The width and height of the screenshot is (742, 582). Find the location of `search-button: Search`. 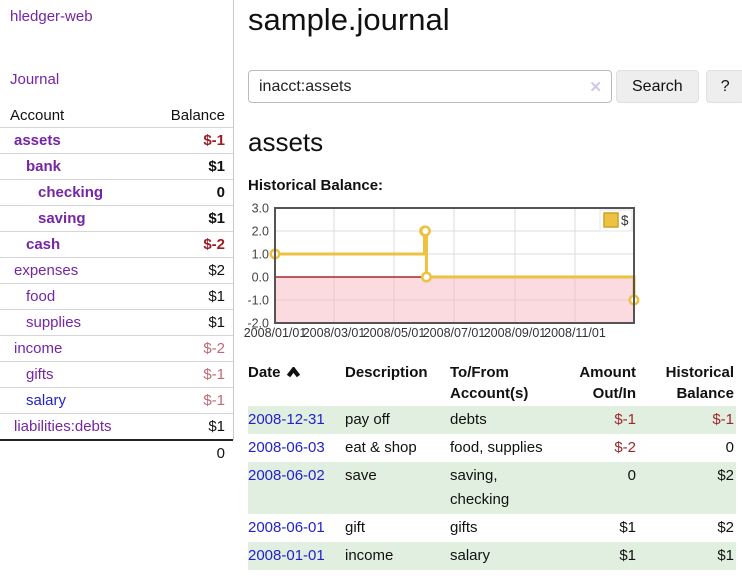

search-button: Search is located at coordinates (657, 86).